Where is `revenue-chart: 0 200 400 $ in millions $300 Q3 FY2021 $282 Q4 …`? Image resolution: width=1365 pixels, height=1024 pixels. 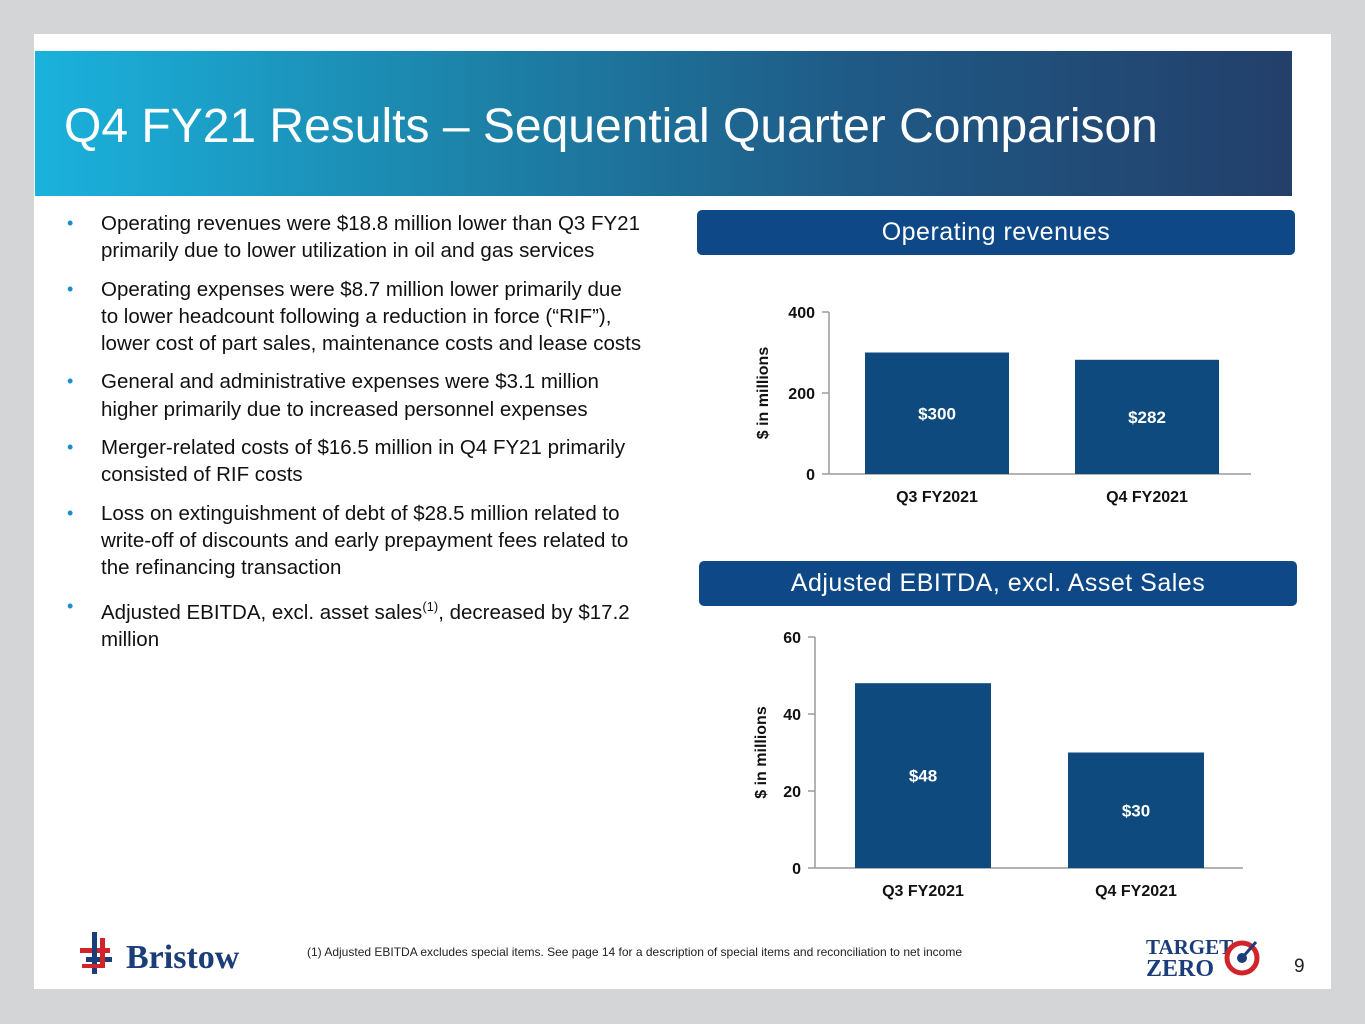 revenue-chart: 0 200 400 $ in millions $300 Q3 FY2021 $282 Q4 … is located at coordinates (1003, 405).